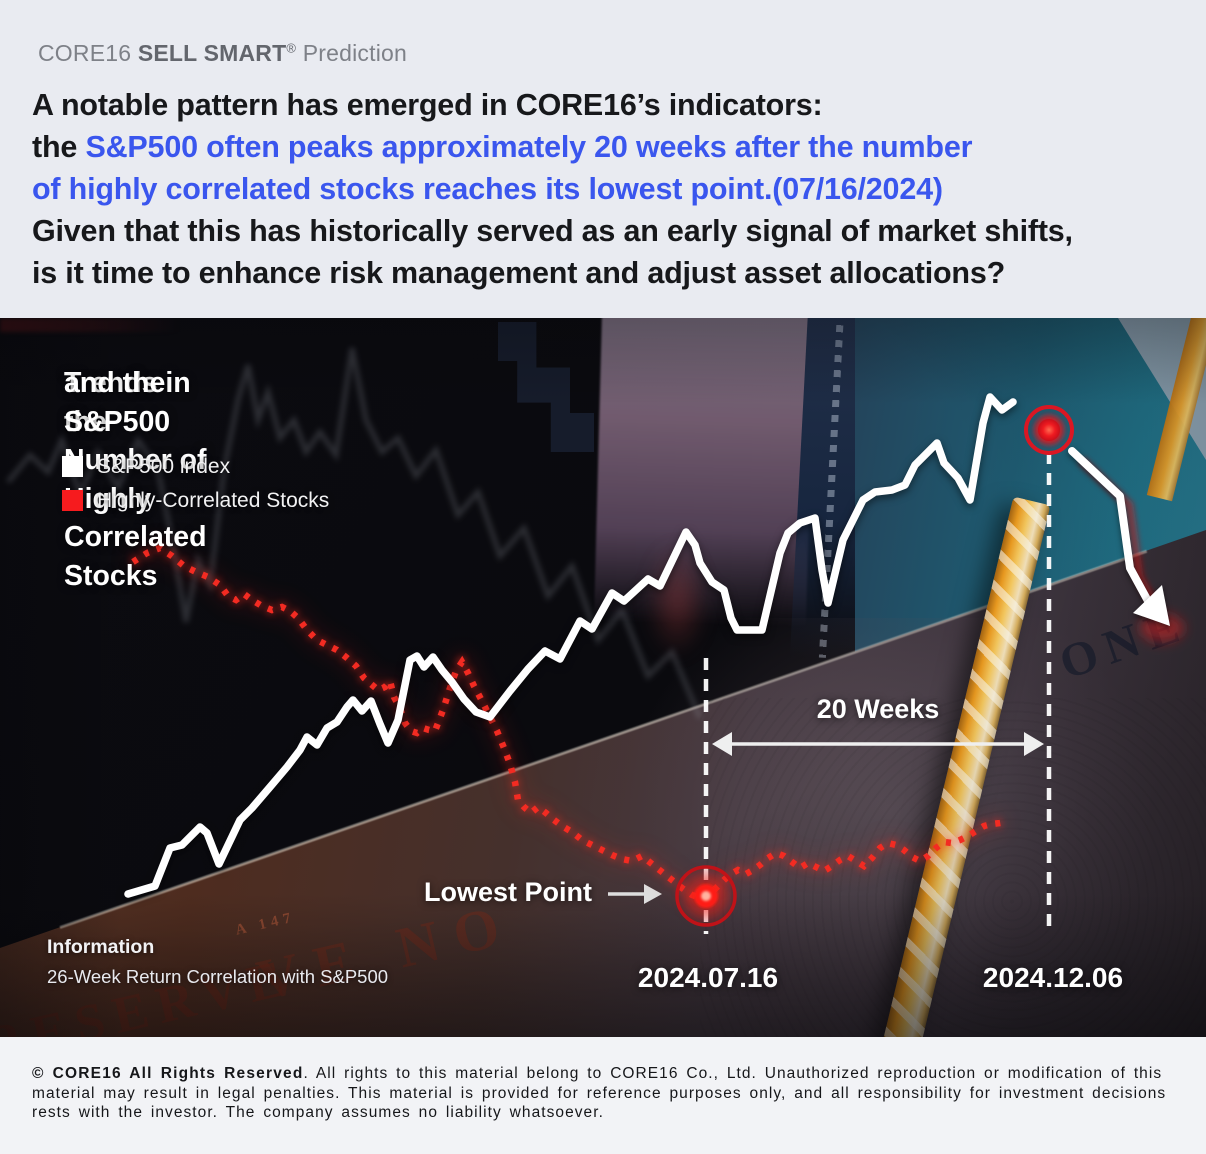  Describe the element at coordinates (355, 53) in the screenshot. I see `brand-suffix: Prediction` at that location.